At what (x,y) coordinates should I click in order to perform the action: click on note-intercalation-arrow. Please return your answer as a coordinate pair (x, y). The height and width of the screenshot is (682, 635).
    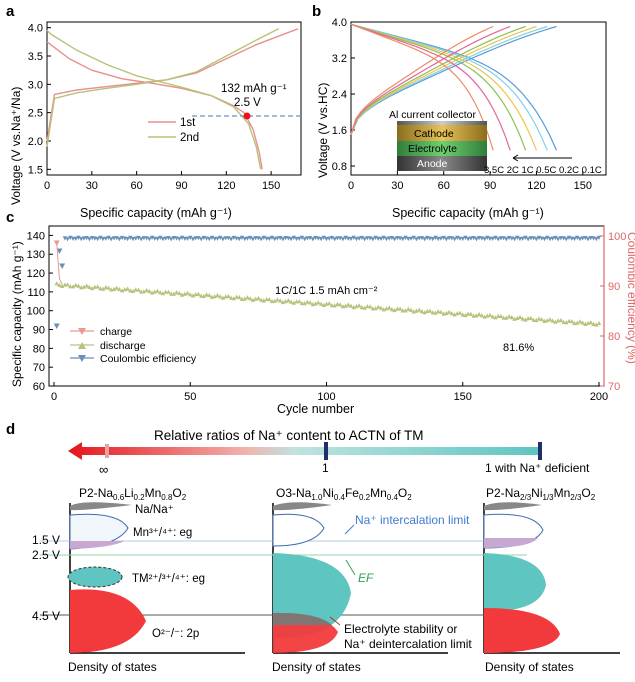
    Looking at the image, I should click on (349, 529).